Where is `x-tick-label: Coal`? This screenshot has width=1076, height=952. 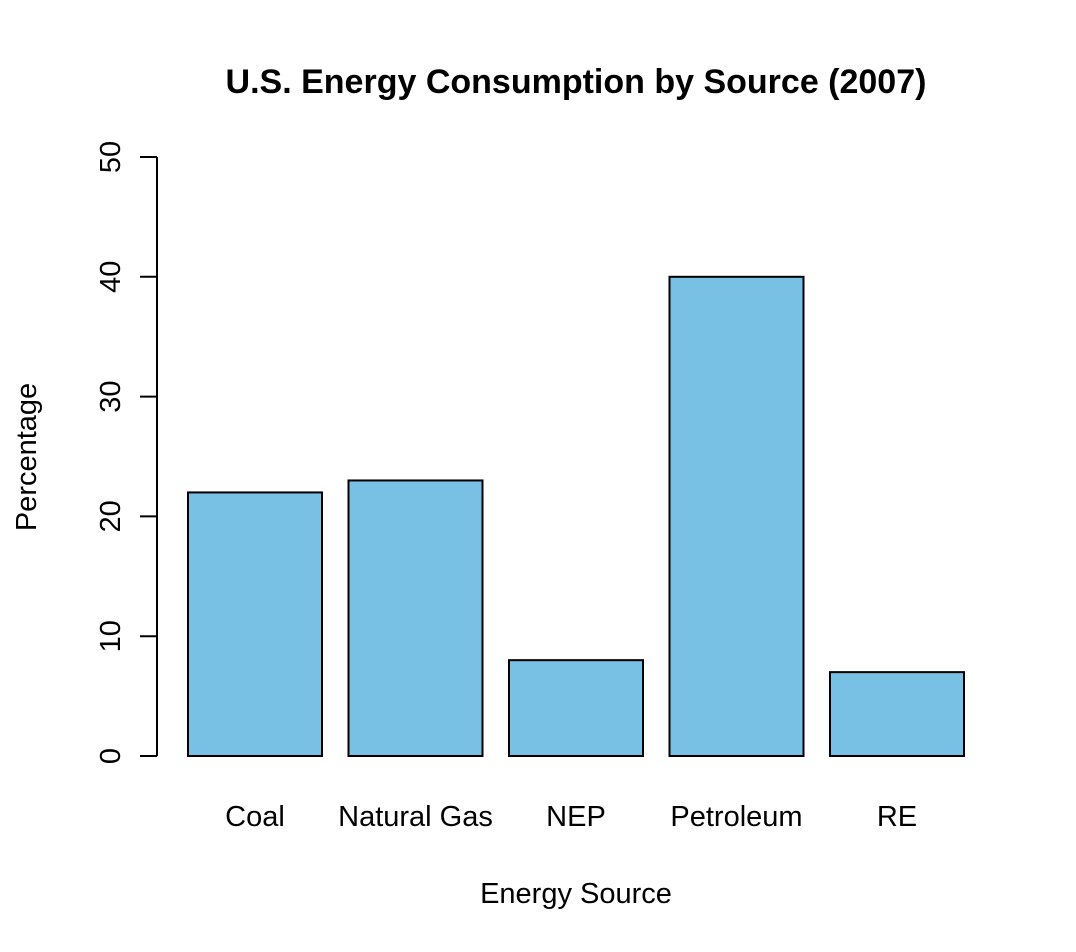 x-tick-label: Coal is located at coordinates (255, 817).